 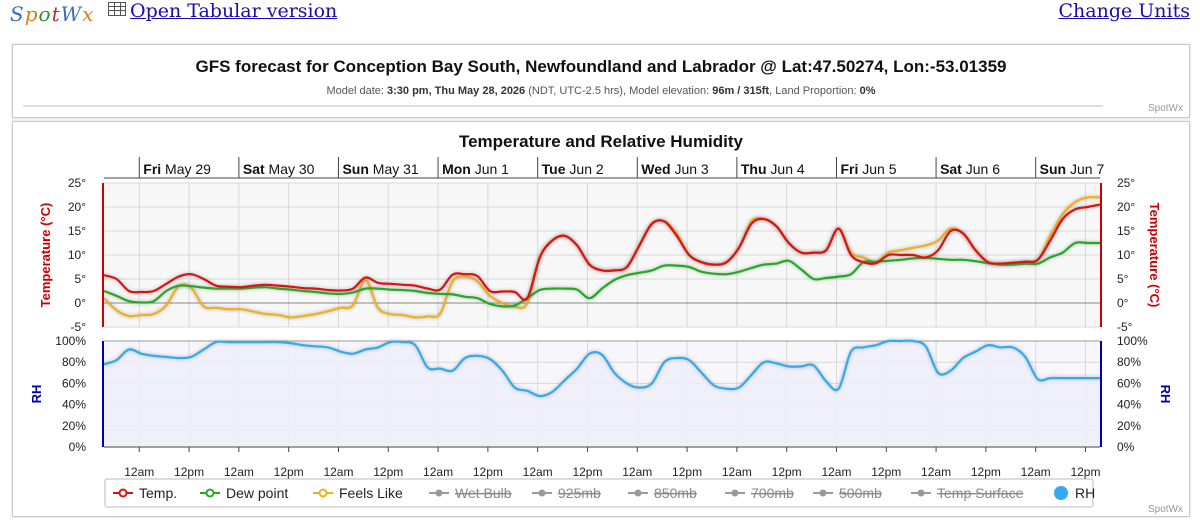 I want to click on open-tabular-link: Open Tabular version, so click(x=234, y=11).